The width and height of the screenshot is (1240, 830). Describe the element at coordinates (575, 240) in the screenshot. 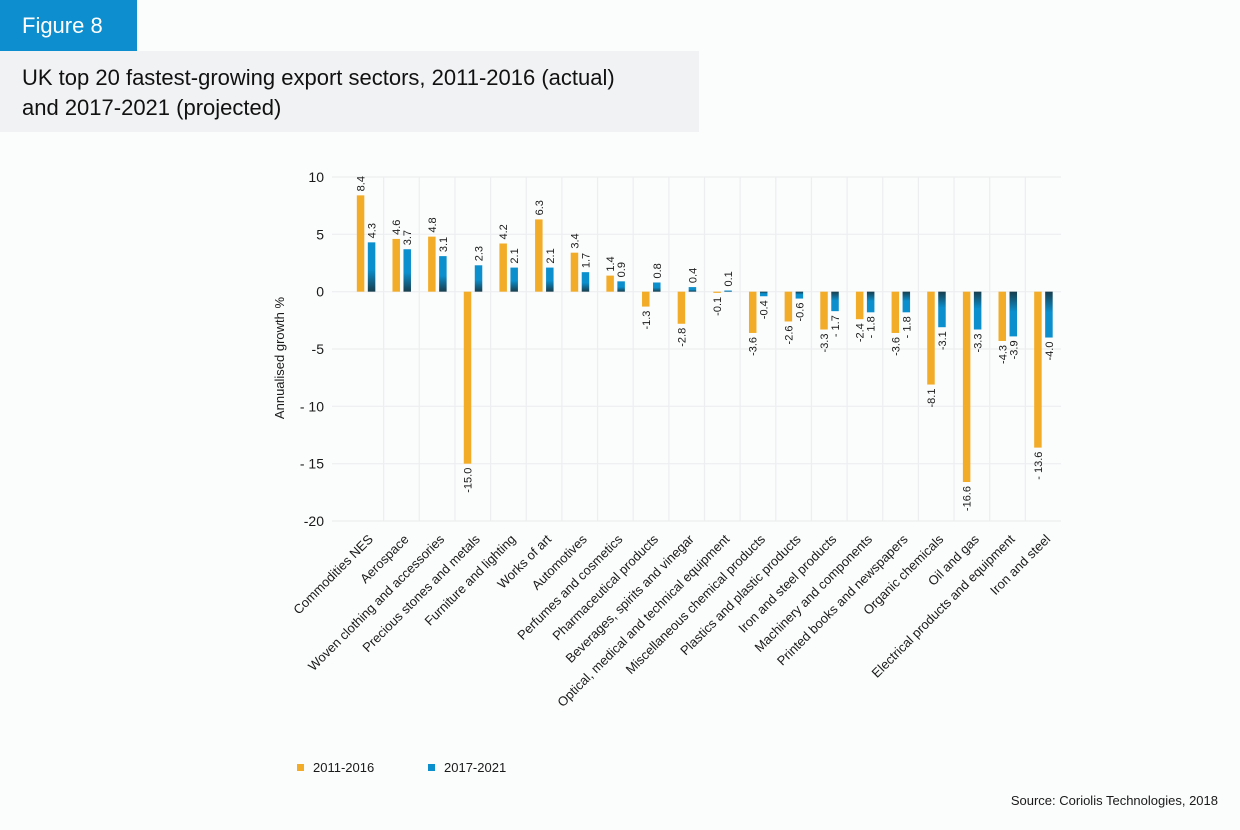

I see `data-label-2011-2016: 3.4` at that location.